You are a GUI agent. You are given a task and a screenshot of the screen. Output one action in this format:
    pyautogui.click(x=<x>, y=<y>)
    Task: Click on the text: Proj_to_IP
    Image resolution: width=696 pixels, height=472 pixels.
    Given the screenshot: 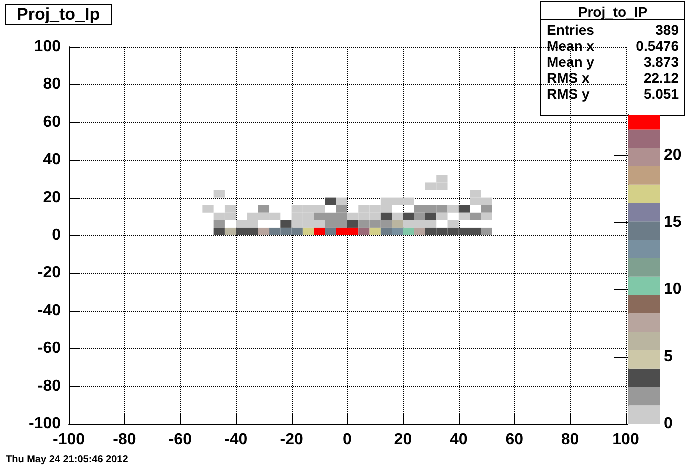 What is the action you would take?
    pyautogui.click(x=613, y=12)
    